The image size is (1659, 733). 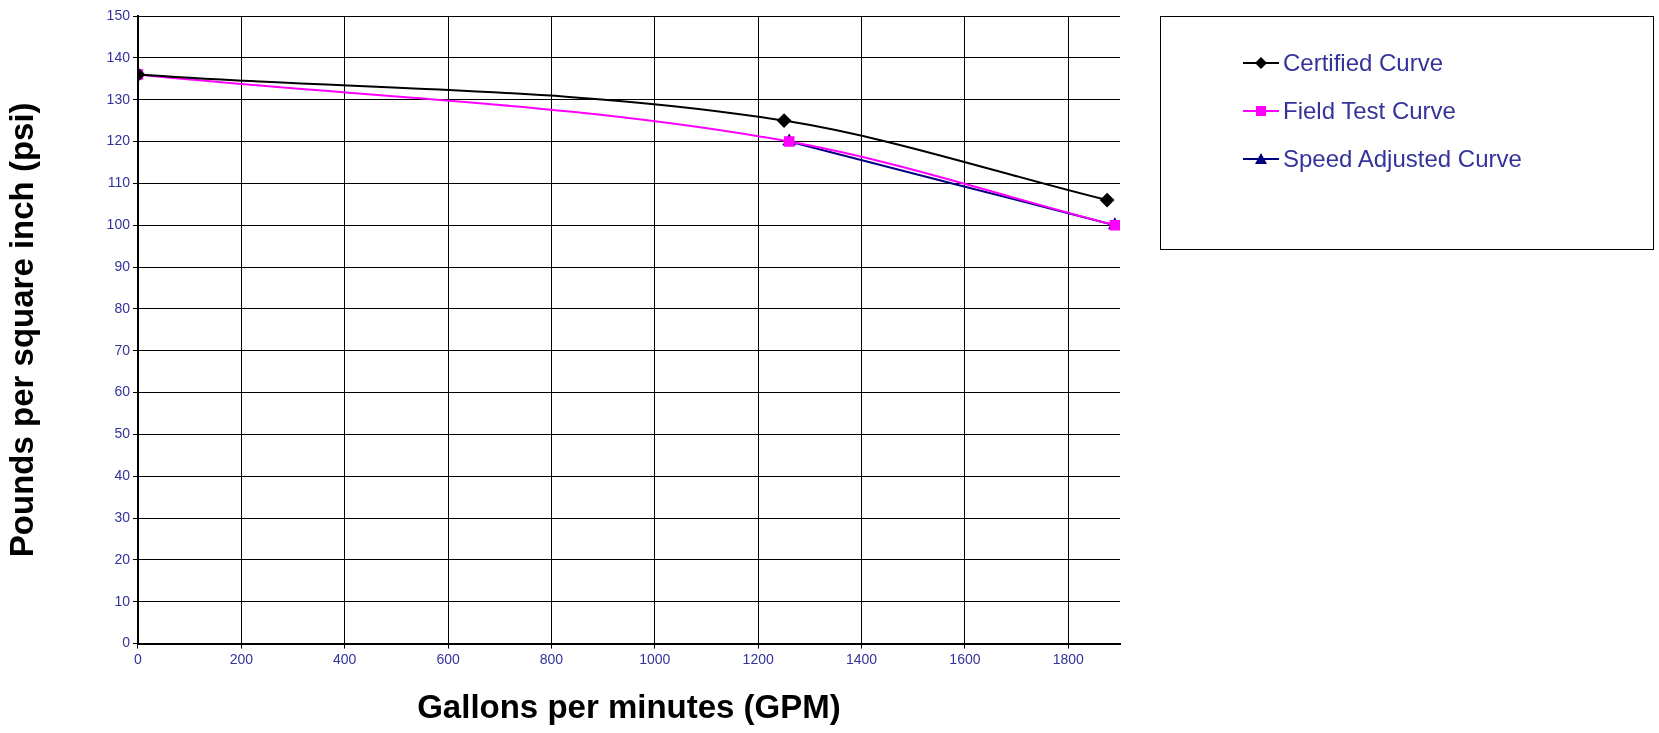 I want to click on x-tick-label: 600, so click(x=448, y=658).